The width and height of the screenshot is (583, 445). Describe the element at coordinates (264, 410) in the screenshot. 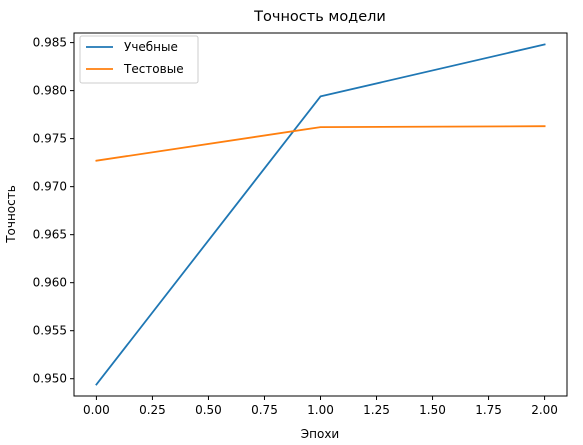

I see `x-tick-label: 0.75` at that location.